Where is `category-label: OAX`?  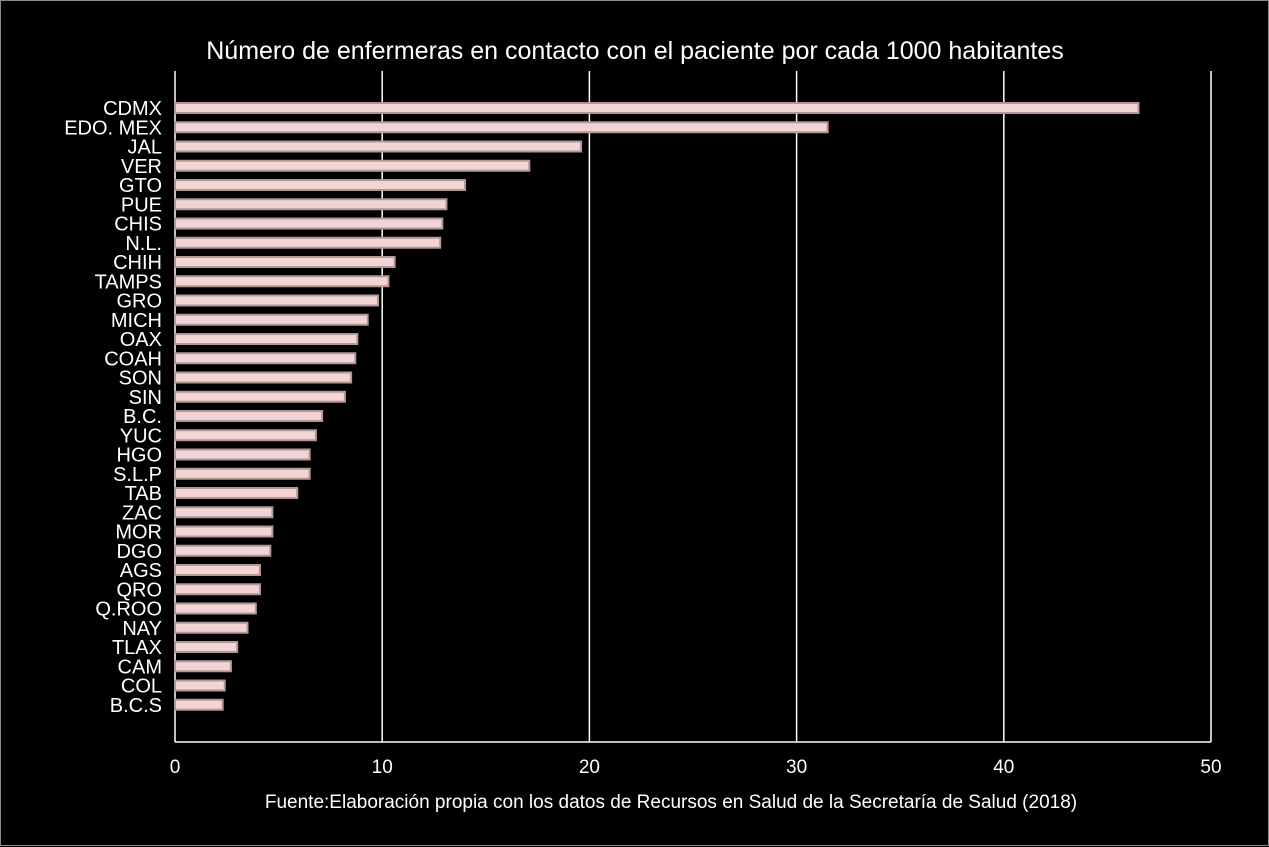
category-label: OAX is located at coordinates (141, 340).